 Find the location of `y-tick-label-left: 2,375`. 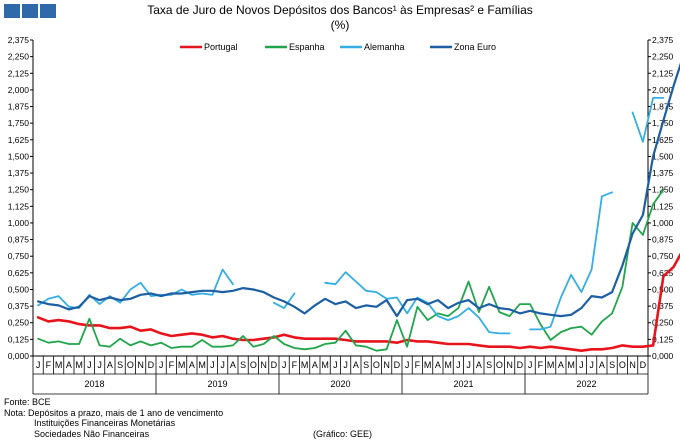

y-tick-label-left: 2,375 is located at coordinates (19, 40).